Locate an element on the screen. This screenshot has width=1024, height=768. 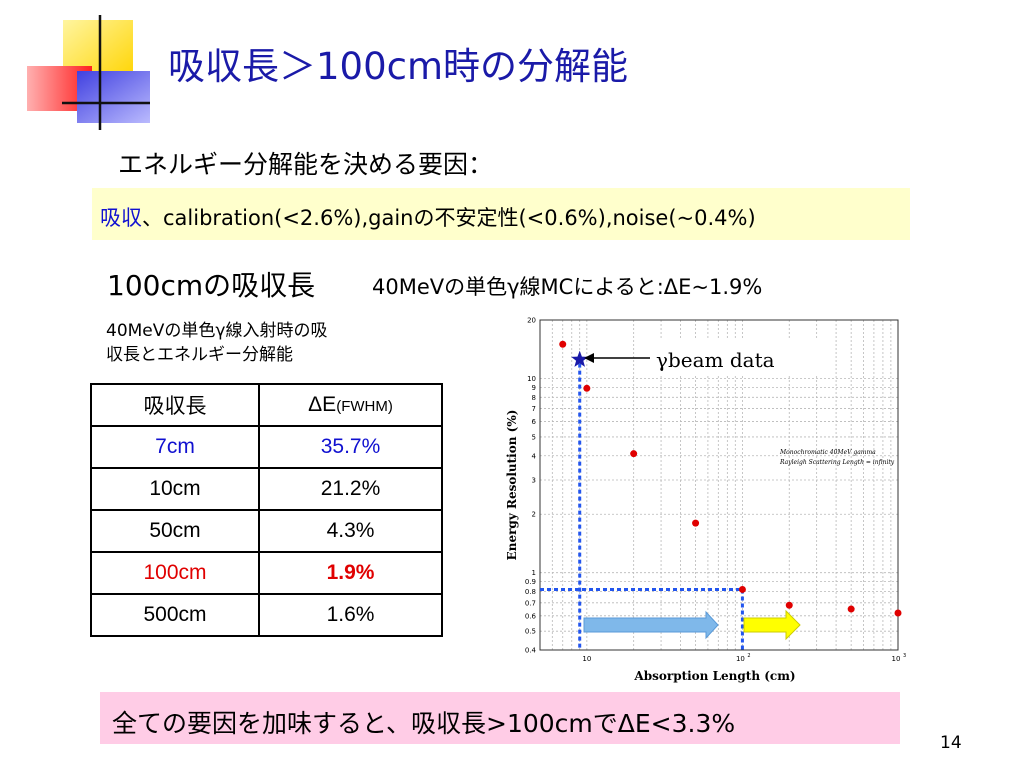
y-tick-label: 0.6 is located at coordinates (531, 616).